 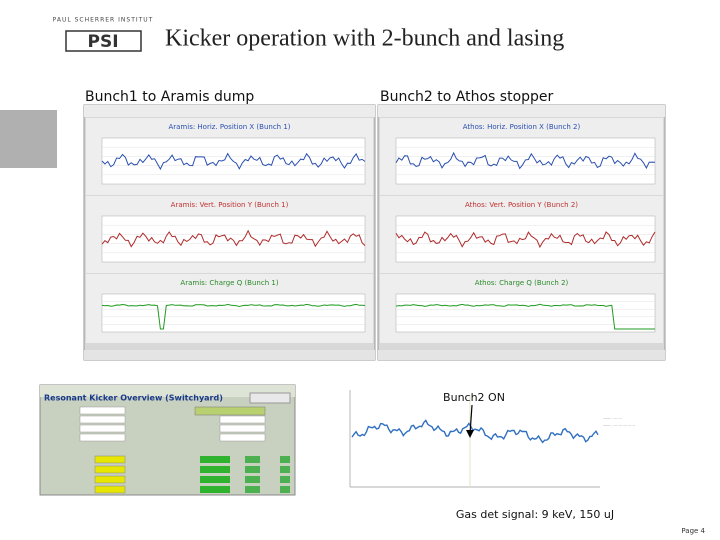 I want to click on logo-text: PAUL SCHERRER INSTITUT, so click(x=103, y=20).